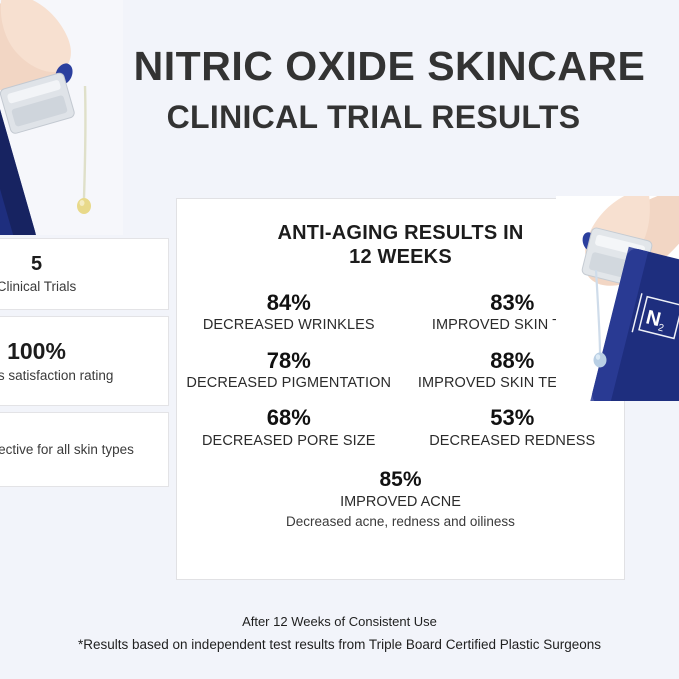 The width and height of the screenshot is (679, 679). I want to click on stat-improved-skin-tone: 83% IMPROVED SKIN TONE, so click(513, 312).